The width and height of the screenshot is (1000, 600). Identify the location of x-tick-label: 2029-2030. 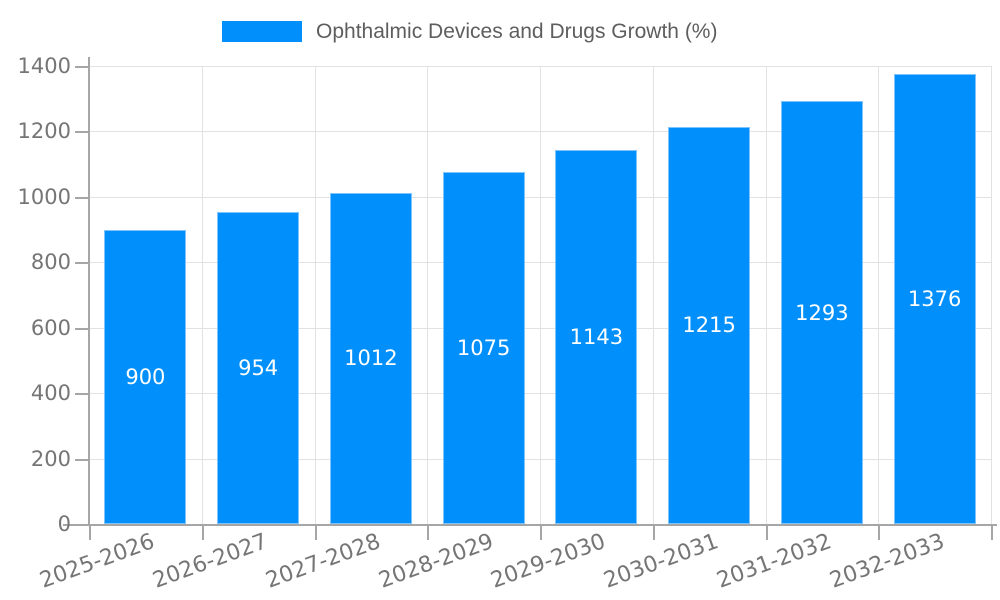
(549, 561).